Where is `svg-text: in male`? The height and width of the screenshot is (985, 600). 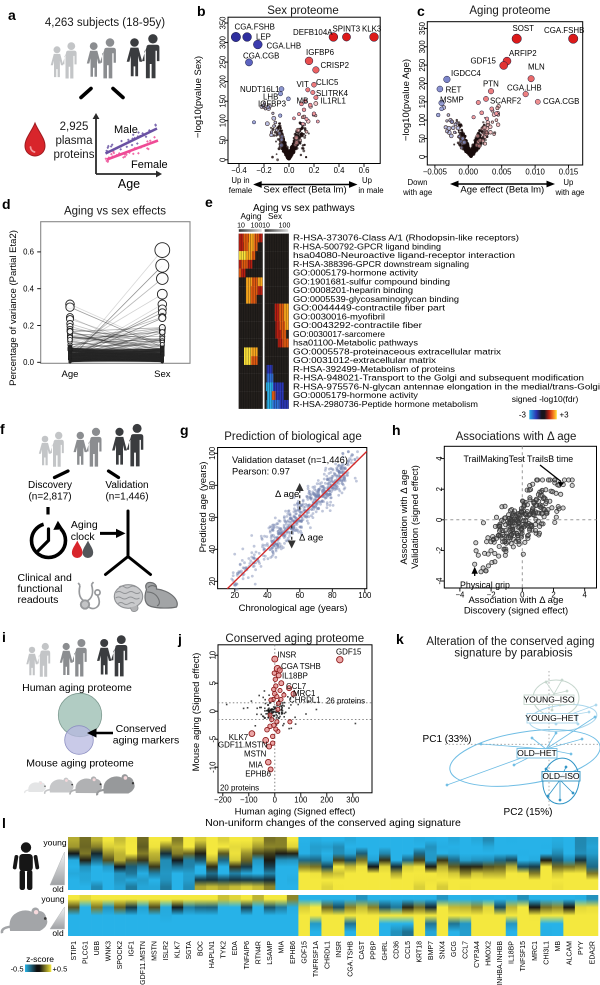 svg-text: in male is located at coordinates (370, 190).